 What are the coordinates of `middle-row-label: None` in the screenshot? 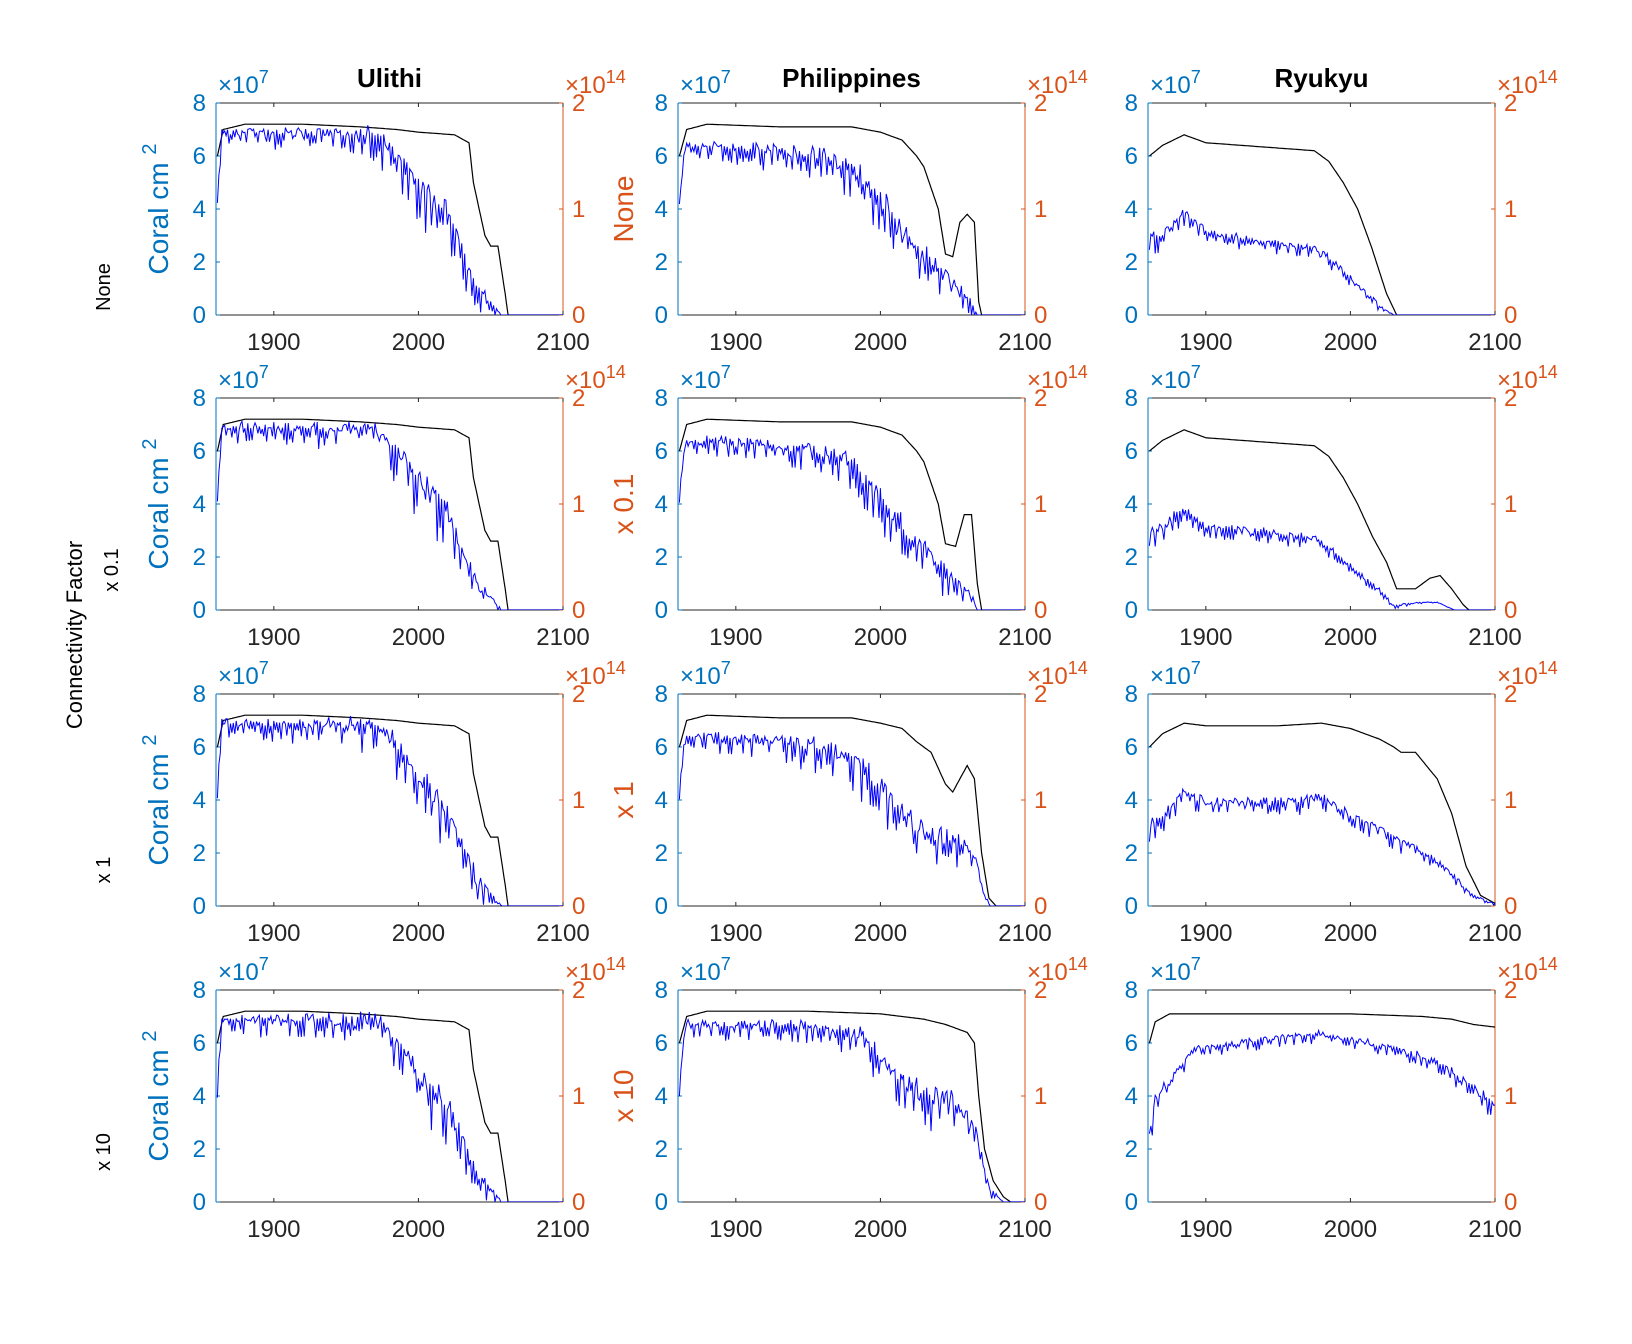 It's located at (623, 209).